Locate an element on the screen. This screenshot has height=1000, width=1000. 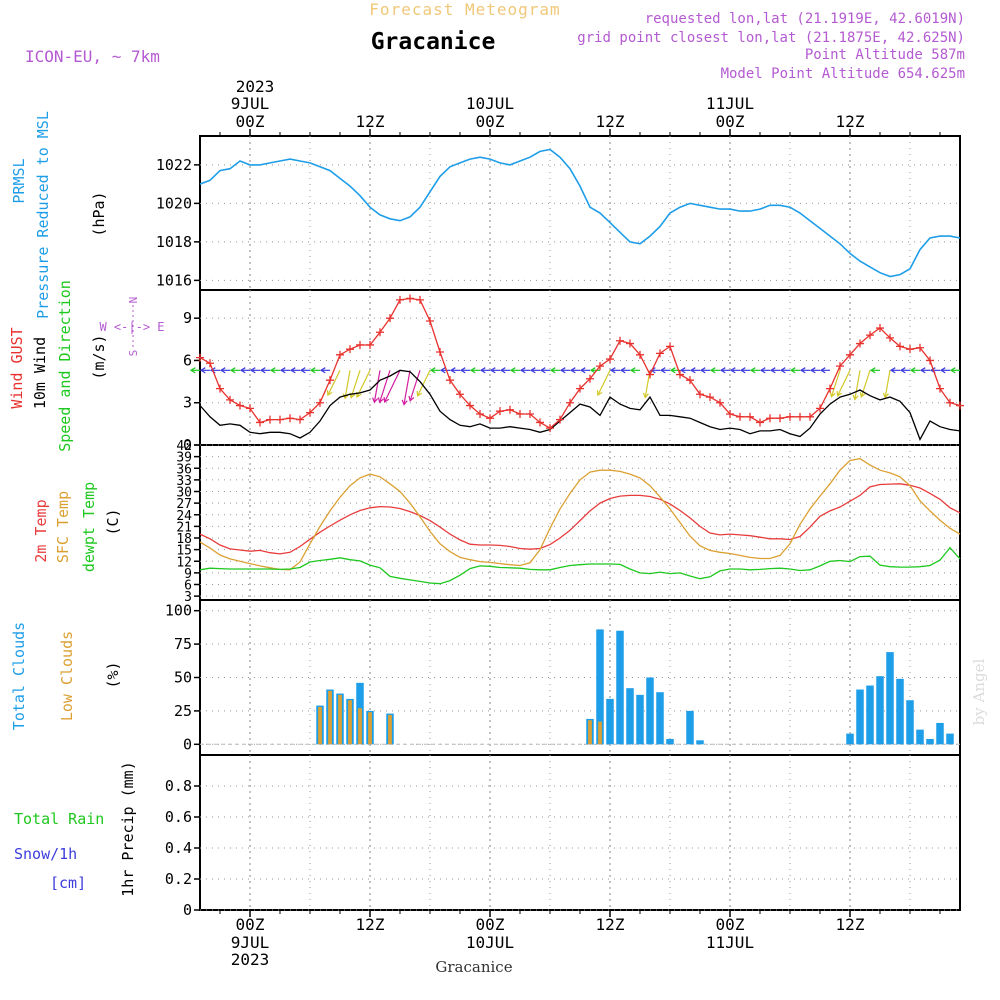
pressure-label-2: Pressure Reduced to MSL is located at coordinates (43, 215).